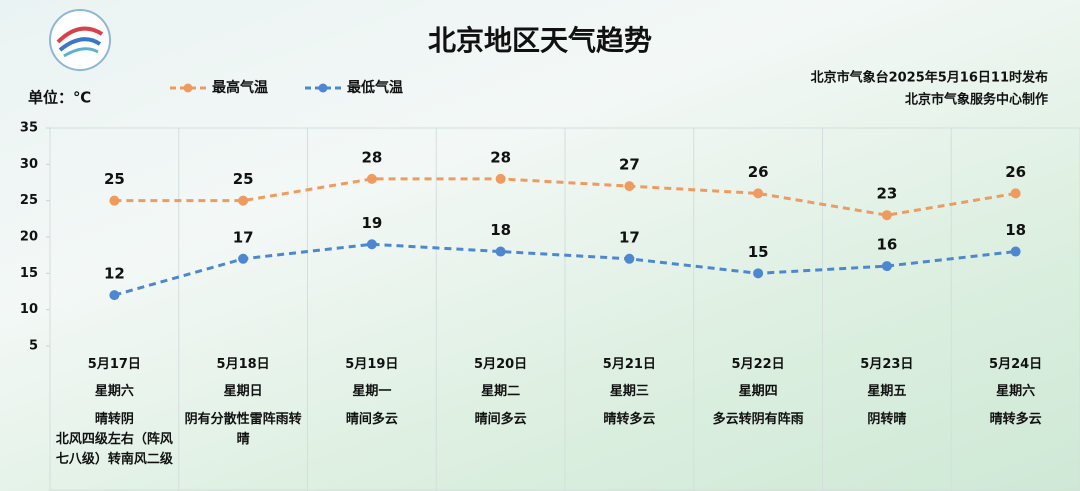  I want to click on data-label: 27, so click(629, 165).